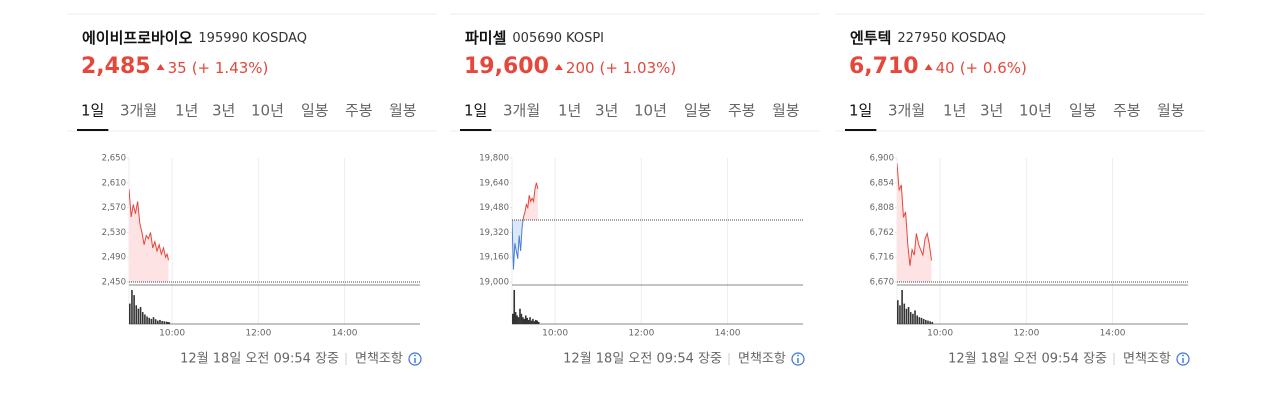 This screenshot has width=1280, height=411. What do you see at coordinates (940, 334) in the screenshot?
I see `x-tick-label: 10:00` at bounding box center [940, 334].